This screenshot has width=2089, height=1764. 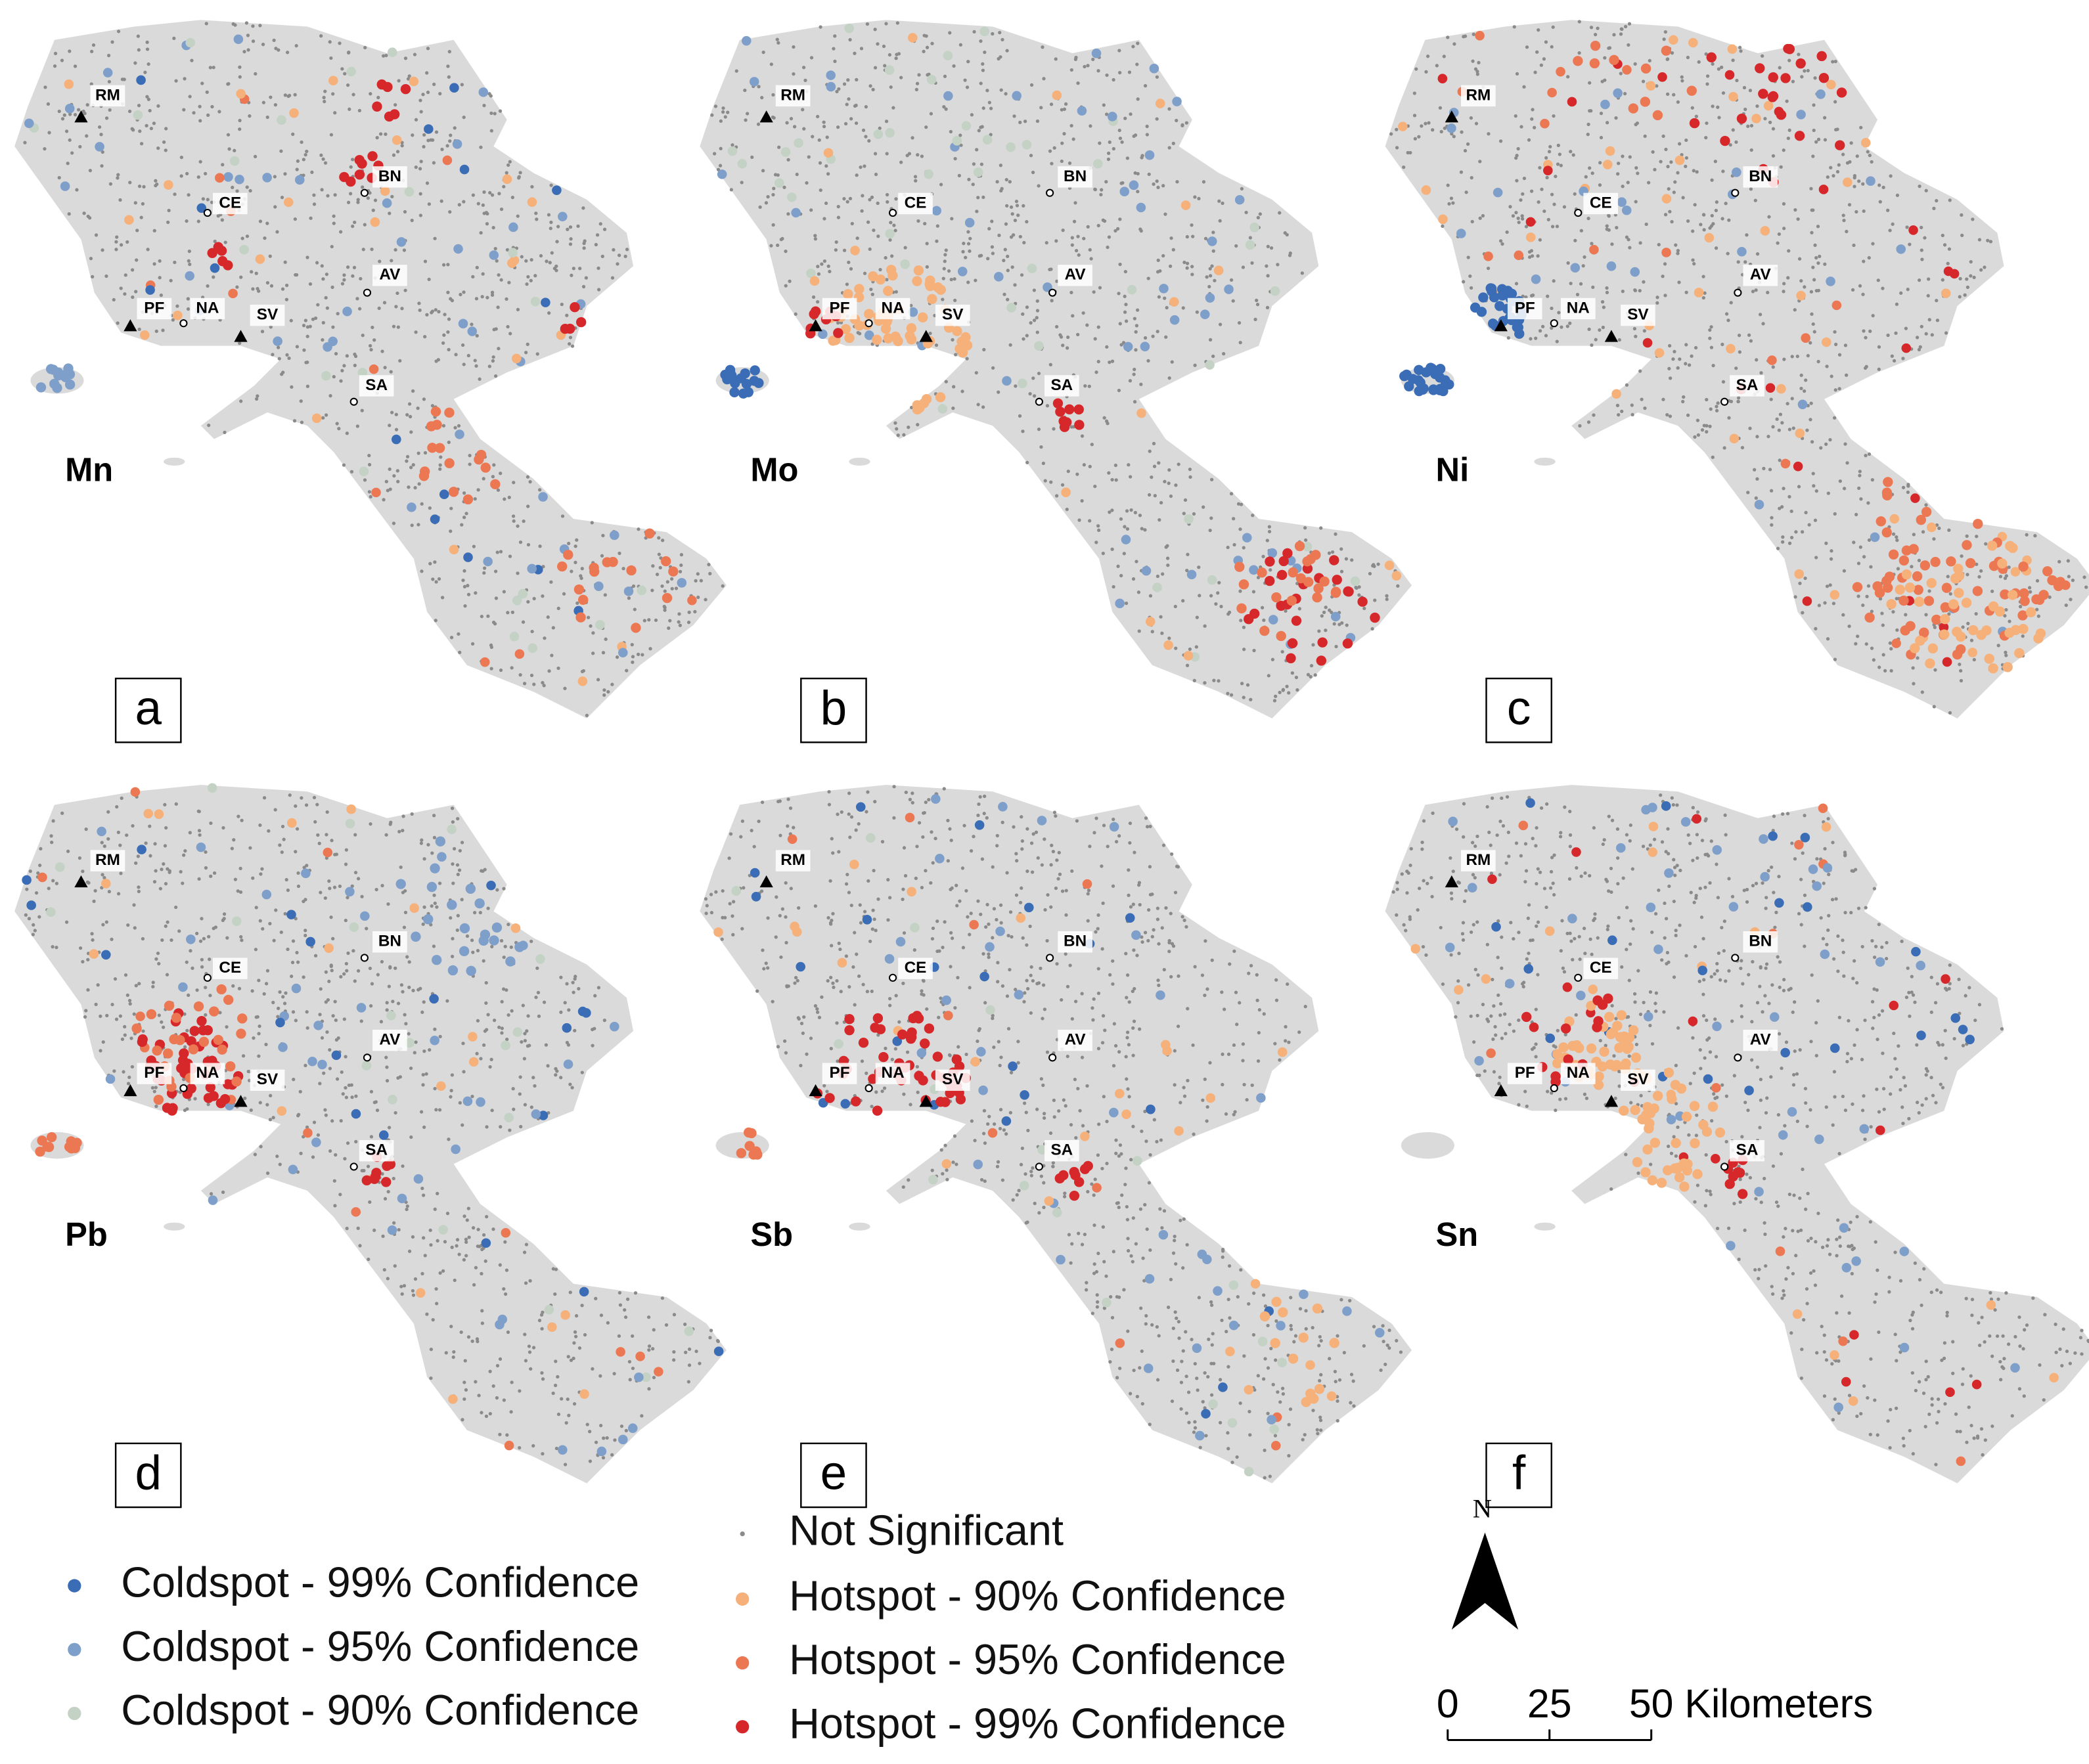 I want to click on panel-letter: d, so click(x=148, y=1473).